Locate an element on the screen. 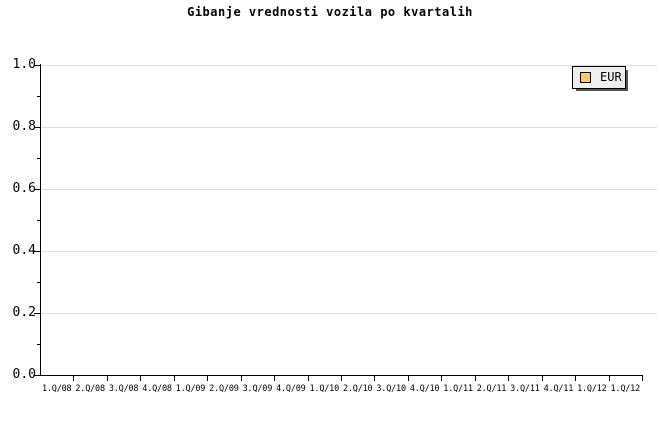 The width and height of the screenshot is (660, 440). legend: EUR is located at coordinates (599, 77).